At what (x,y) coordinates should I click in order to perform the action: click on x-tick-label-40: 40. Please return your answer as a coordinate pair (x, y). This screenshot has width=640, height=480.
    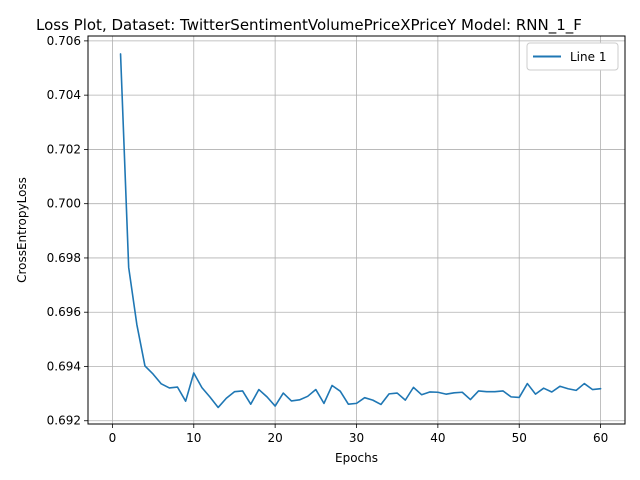
    Looking at the image, I should click on (437, 438).